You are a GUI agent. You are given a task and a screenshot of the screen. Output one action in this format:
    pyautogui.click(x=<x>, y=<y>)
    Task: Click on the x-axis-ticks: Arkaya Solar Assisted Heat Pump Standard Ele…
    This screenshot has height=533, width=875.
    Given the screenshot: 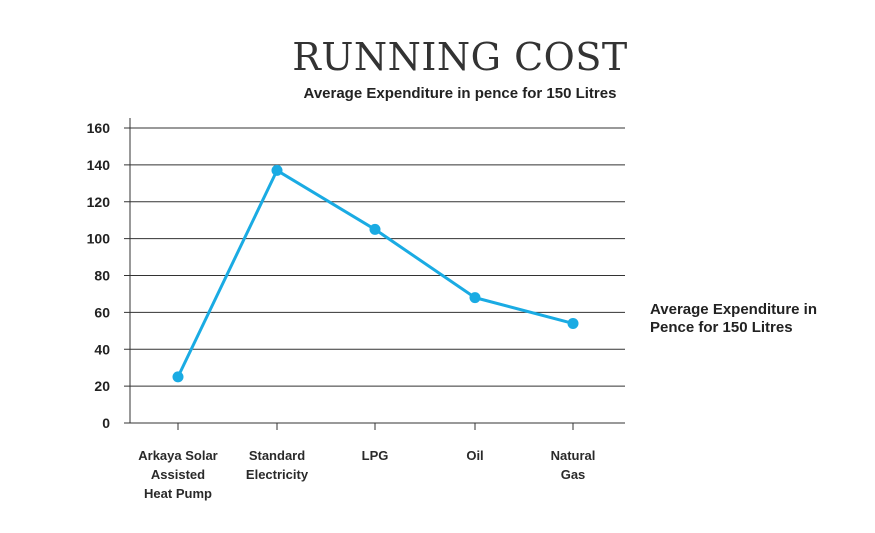 What is the action you would take?
    pyautogui.click(x=366, y=462)
    